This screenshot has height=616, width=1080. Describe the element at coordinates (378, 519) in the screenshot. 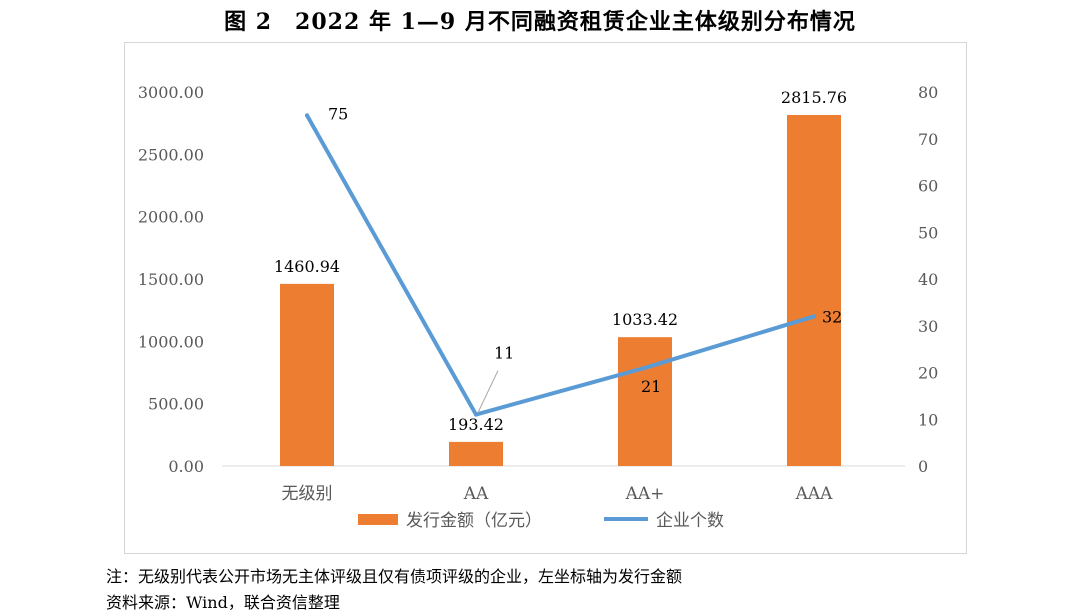

I see `legend-bar-swatch` at that location.